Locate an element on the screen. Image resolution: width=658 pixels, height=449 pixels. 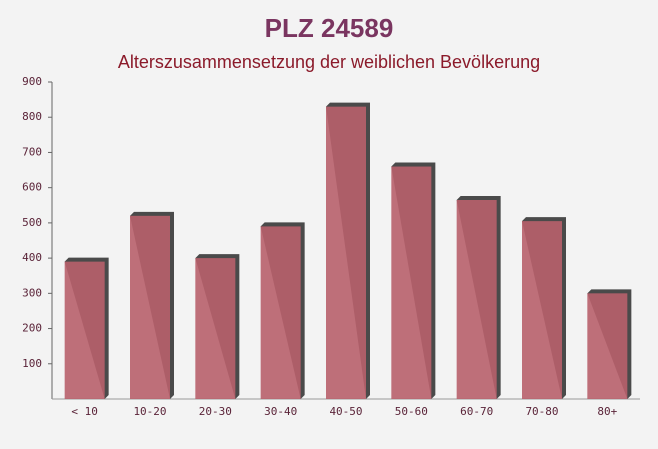
x-tick-label: 10-20 is located at coordinates (149, 411).